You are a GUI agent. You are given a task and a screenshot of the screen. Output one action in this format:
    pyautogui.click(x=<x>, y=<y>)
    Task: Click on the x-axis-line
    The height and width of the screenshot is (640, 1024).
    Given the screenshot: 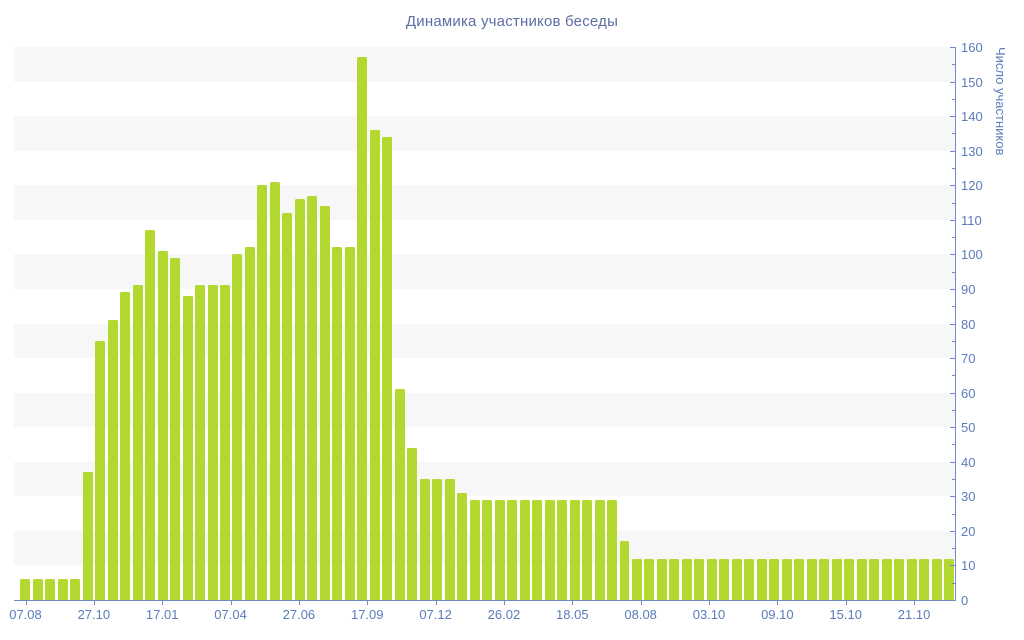 What is the action you would take?
    pyautogui.click(x=485, y=600)
    